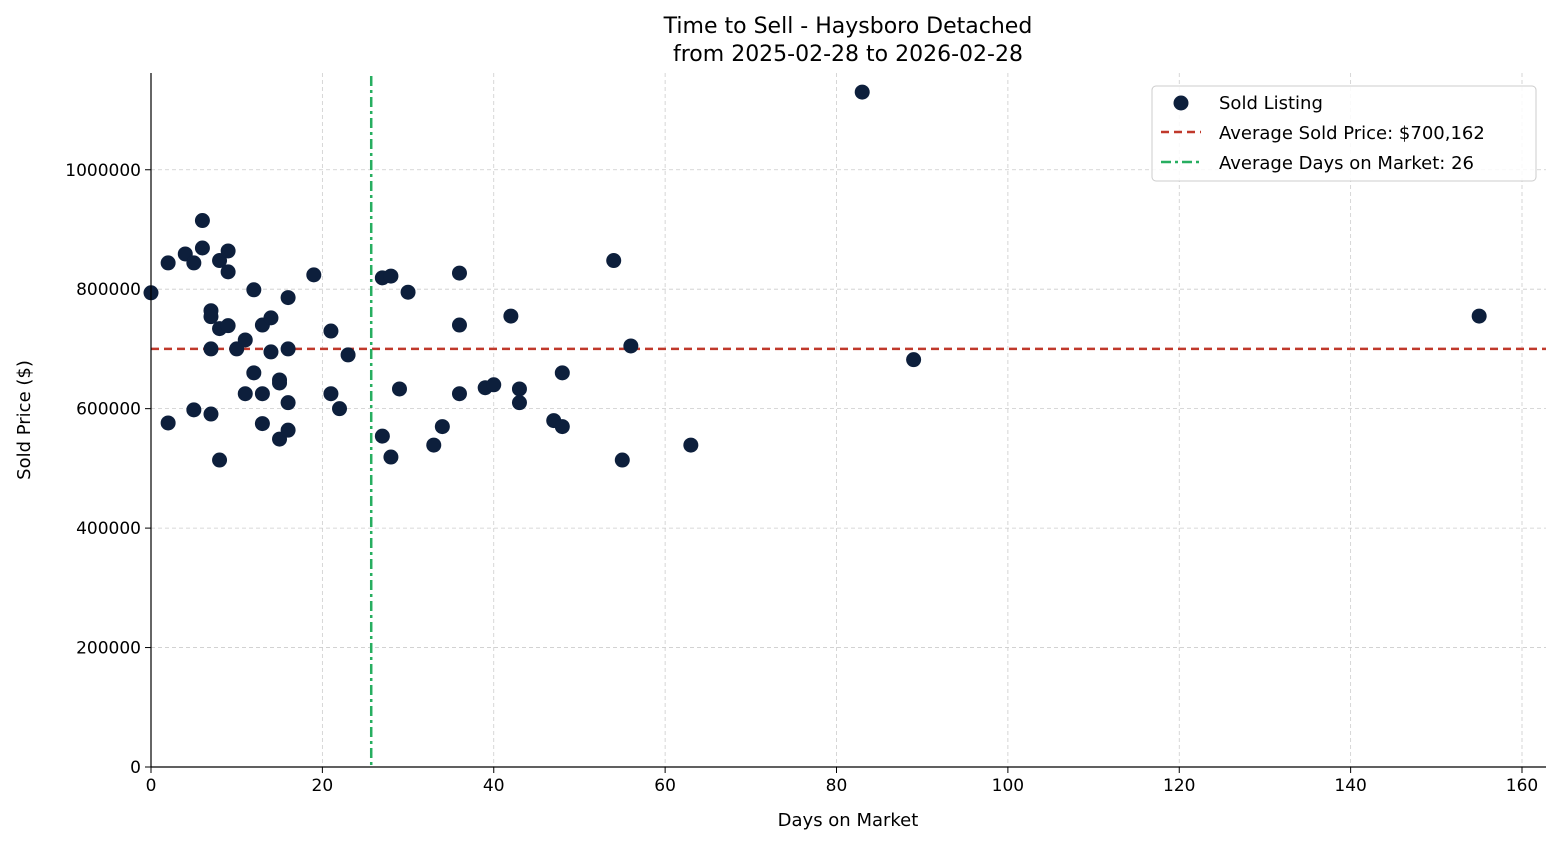 The height and width of the screenshot is (845, 1560). What do you see at coordinates (837, 786) in the screenshot?
I see `x-tick-label: 80` at bounding box center [837, 786].